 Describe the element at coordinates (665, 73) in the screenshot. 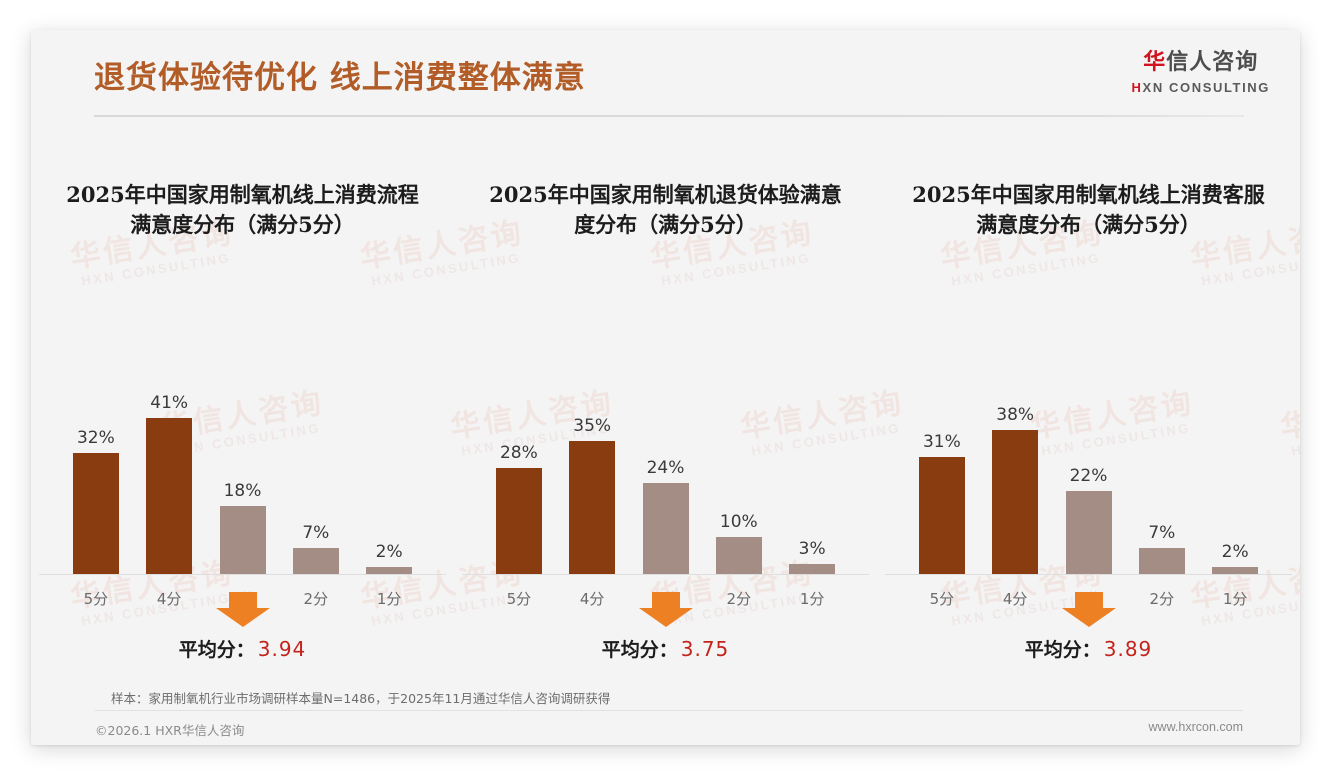

I see `slide-header: 退货体验待优化 线上消费整体满意 华信人咨询 HXN CONSULTING` at that location.